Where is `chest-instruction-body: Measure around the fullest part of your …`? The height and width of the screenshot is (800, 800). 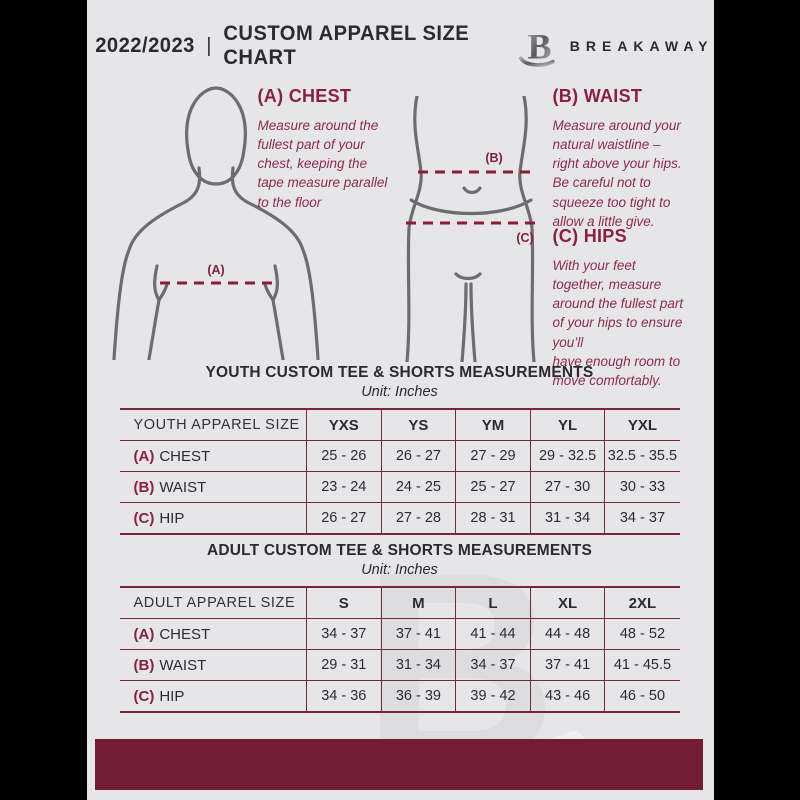 chest-instruction-body: Measure around the fullest part of your … is located at coordinates (322, 164).